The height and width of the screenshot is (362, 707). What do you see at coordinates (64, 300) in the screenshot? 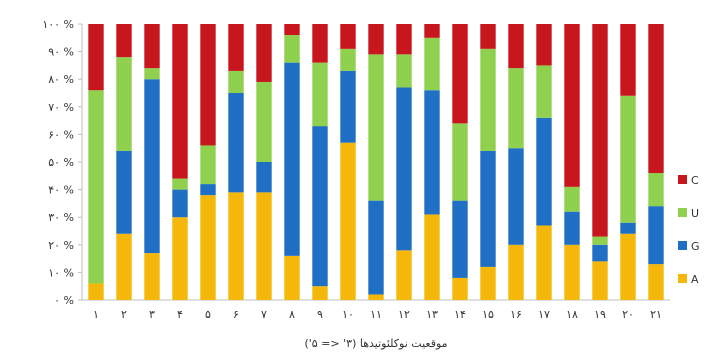
I see `y-tick-label: ۰ %` at bounding box center [64, 300].